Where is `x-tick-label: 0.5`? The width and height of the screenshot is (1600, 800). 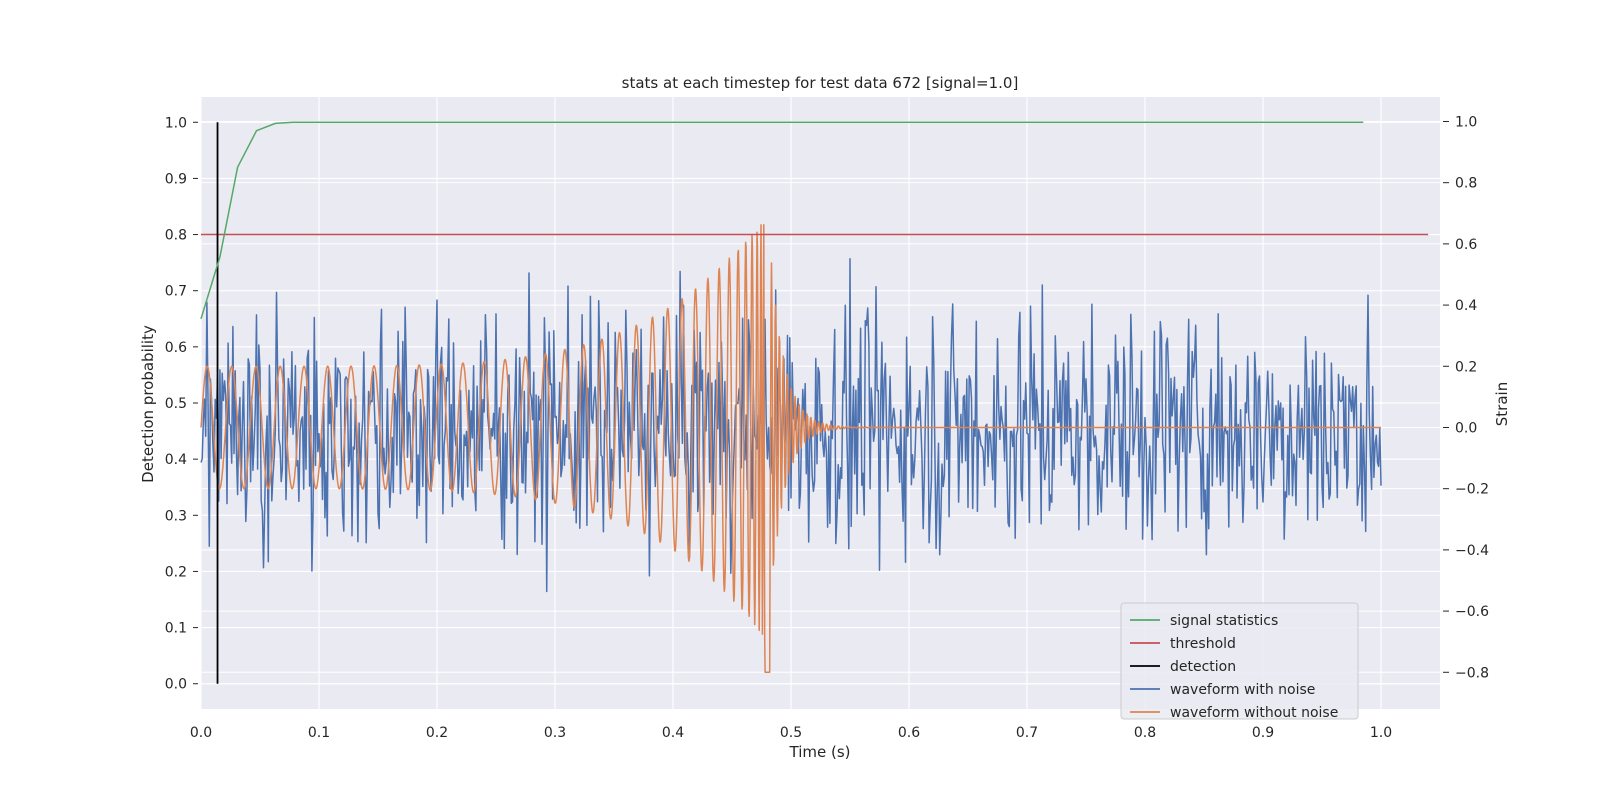 x-tick-label: 0.5 is located at coordinates (791, 733).